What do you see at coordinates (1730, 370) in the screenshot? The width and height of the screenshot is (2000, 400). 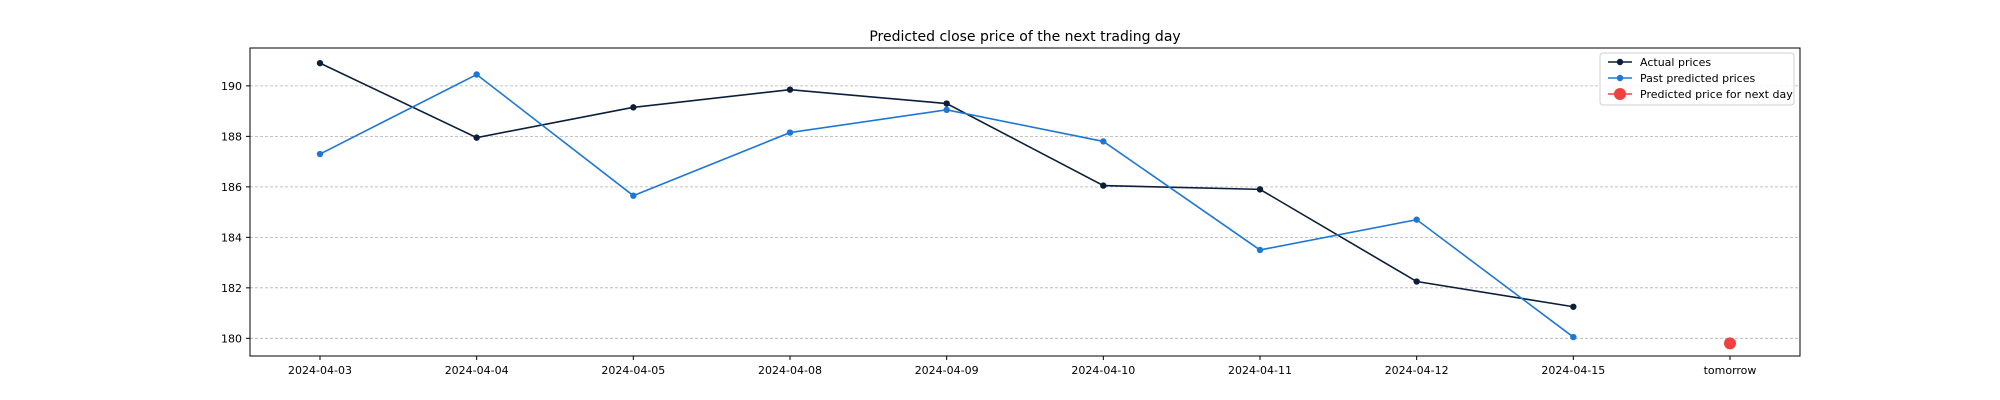 I see `x-tick-label: tomorrow` at bounding box center [1730, 370].